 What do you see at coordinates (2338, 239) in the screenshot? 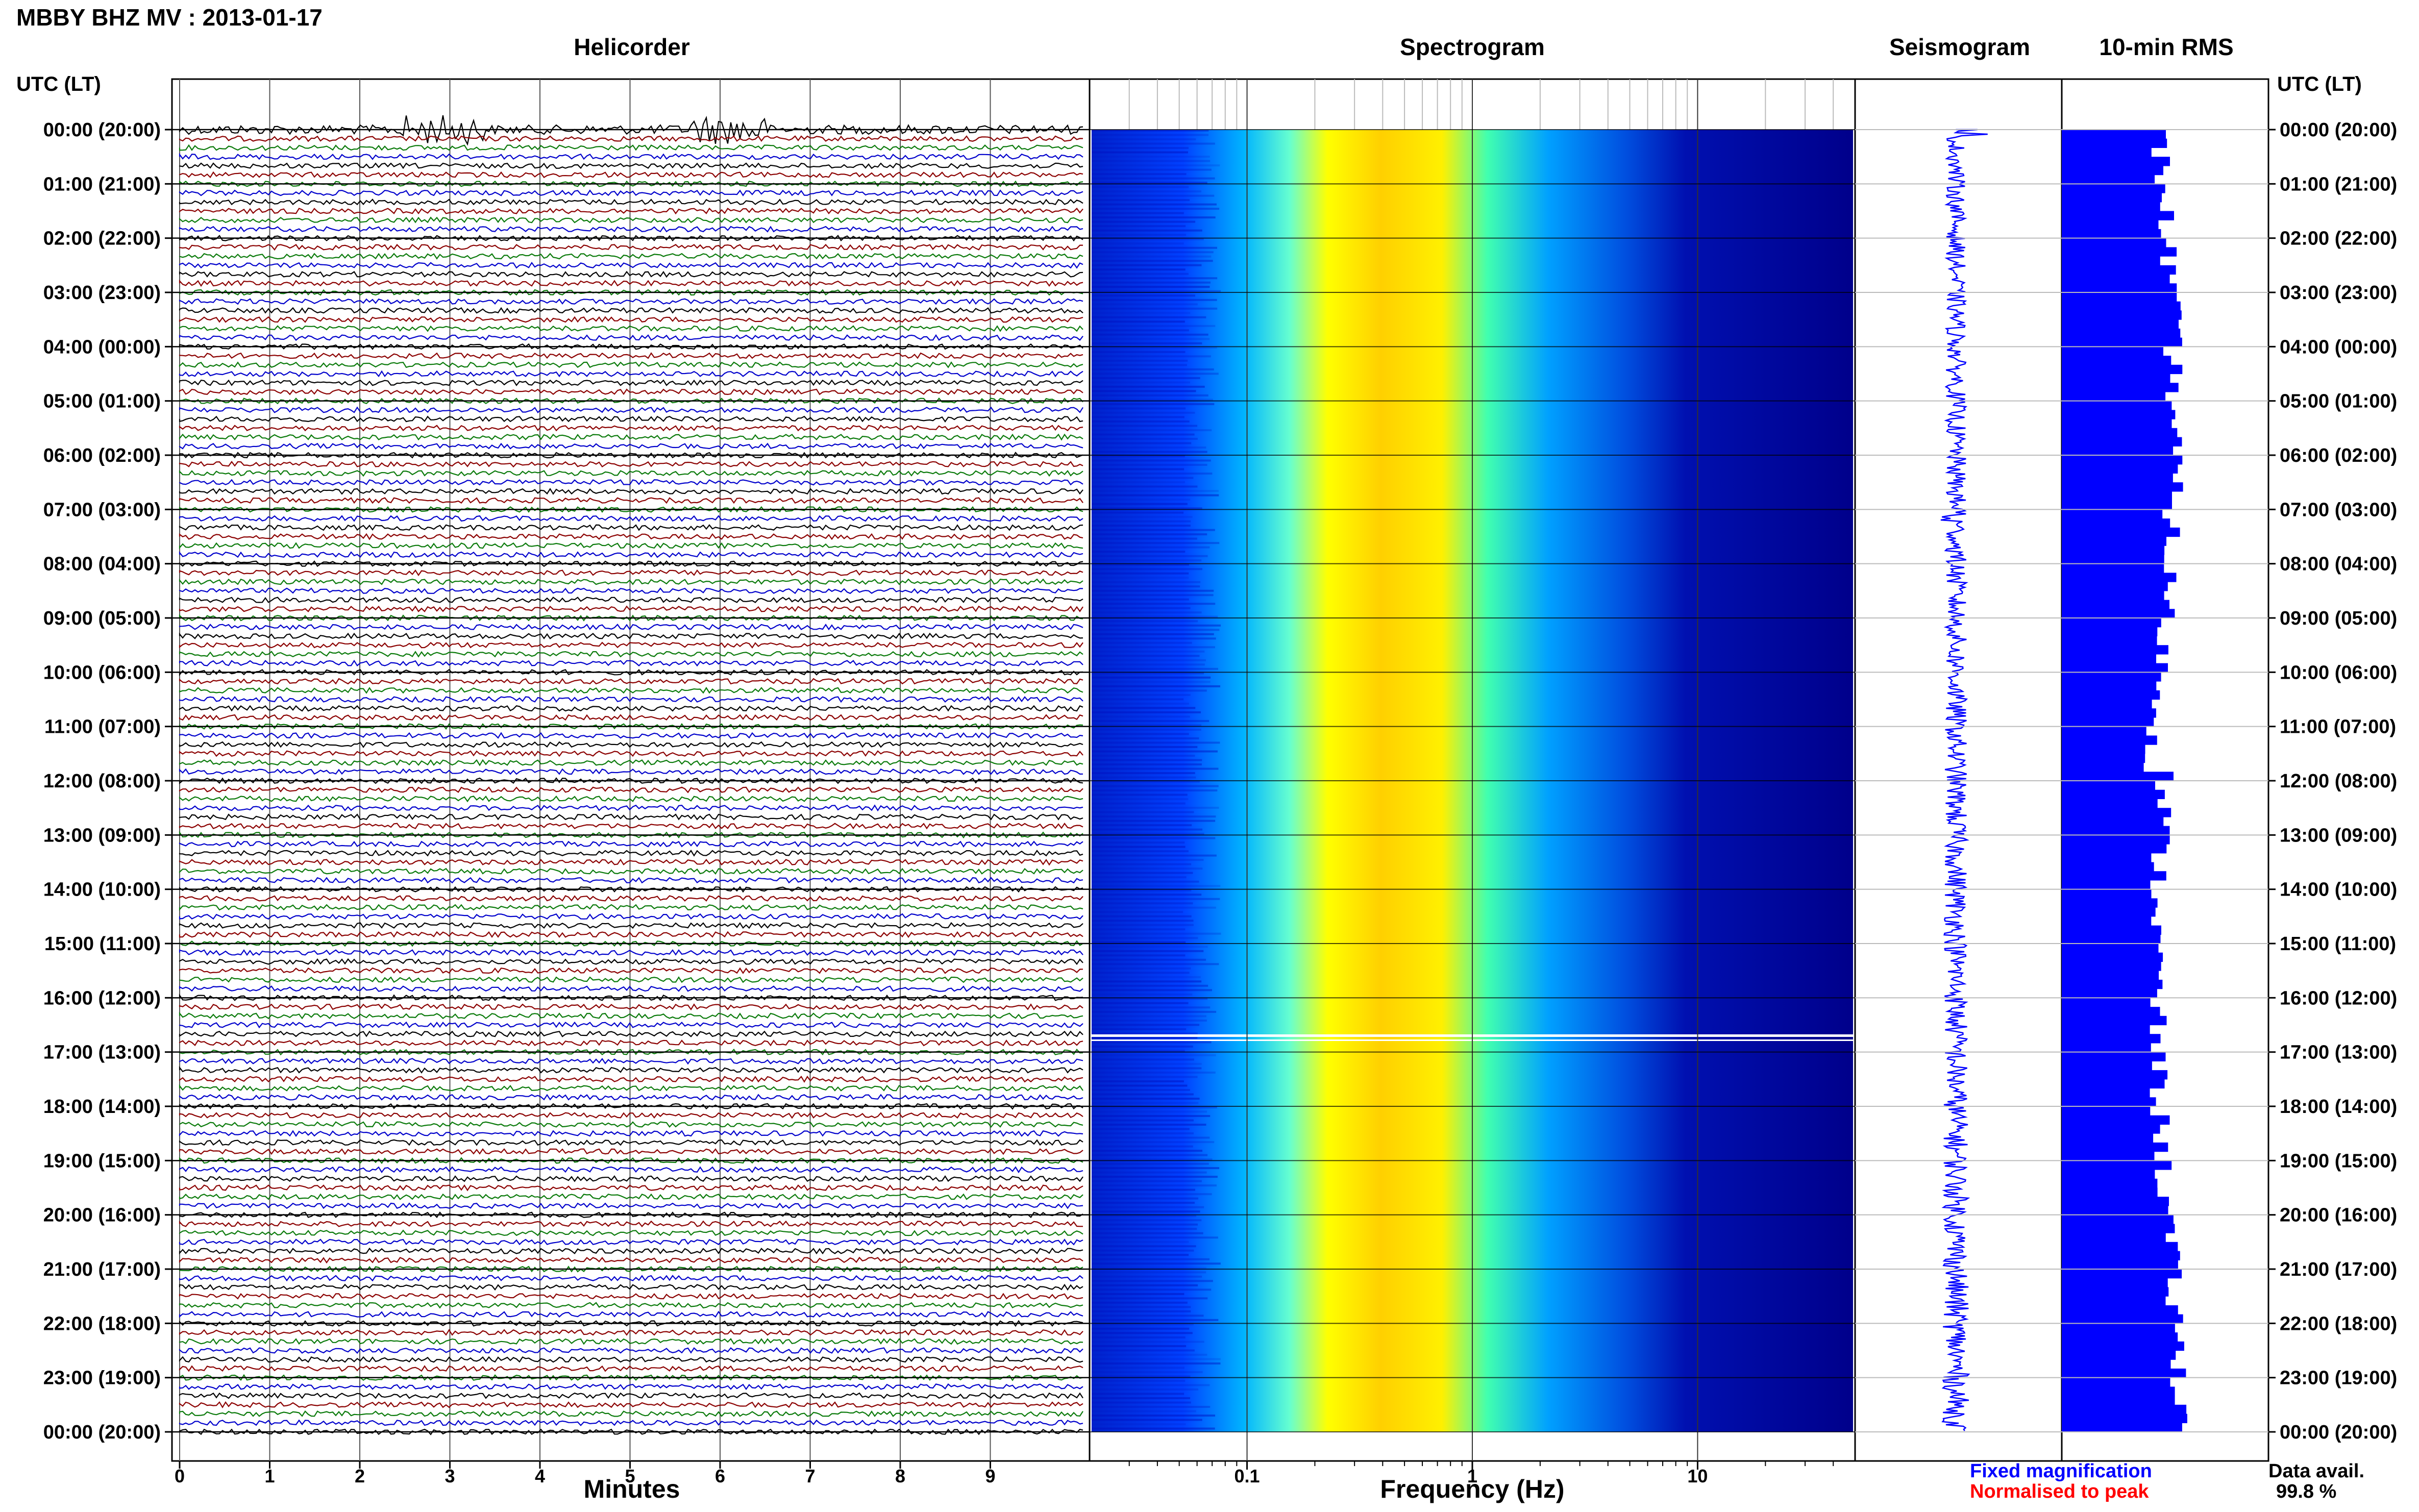
I see `time-label-right: 02:00 (22:00)` at bounding box center [2338, 239].